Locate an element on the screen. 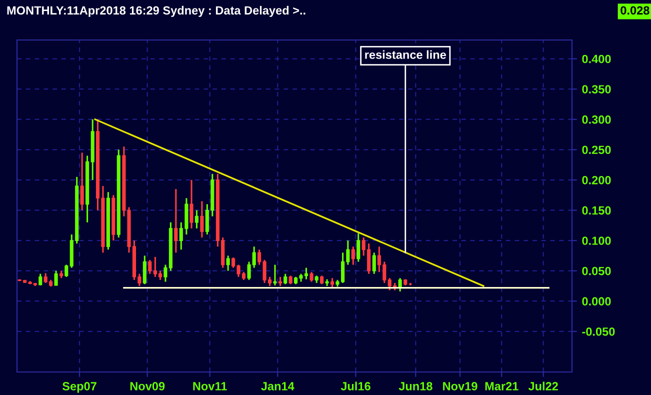  y-tick-label: 0.150 is located at coordinates (596, 210).